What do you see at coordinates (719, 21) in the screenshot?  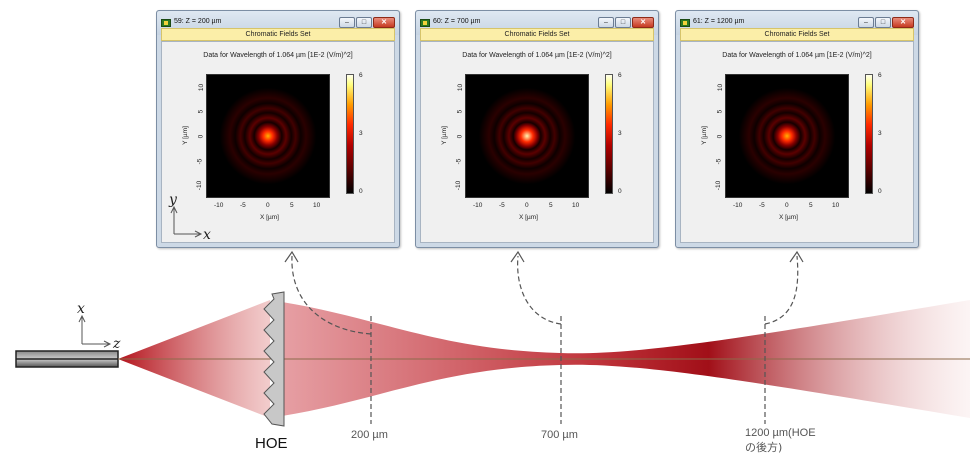 I see `window-title: 61: Z = 1200 µm` at bounding box center [719, 21].